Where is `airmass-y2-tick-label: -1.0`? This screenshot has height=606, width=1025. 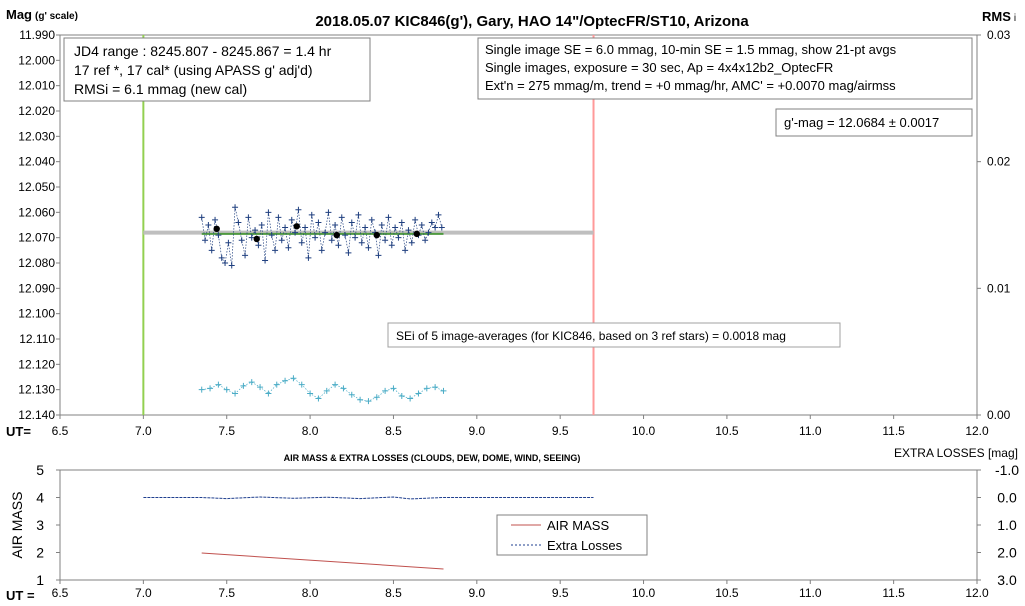
airmass-y2-tick-label: -1.0 is located at coordinates (1007, 470).